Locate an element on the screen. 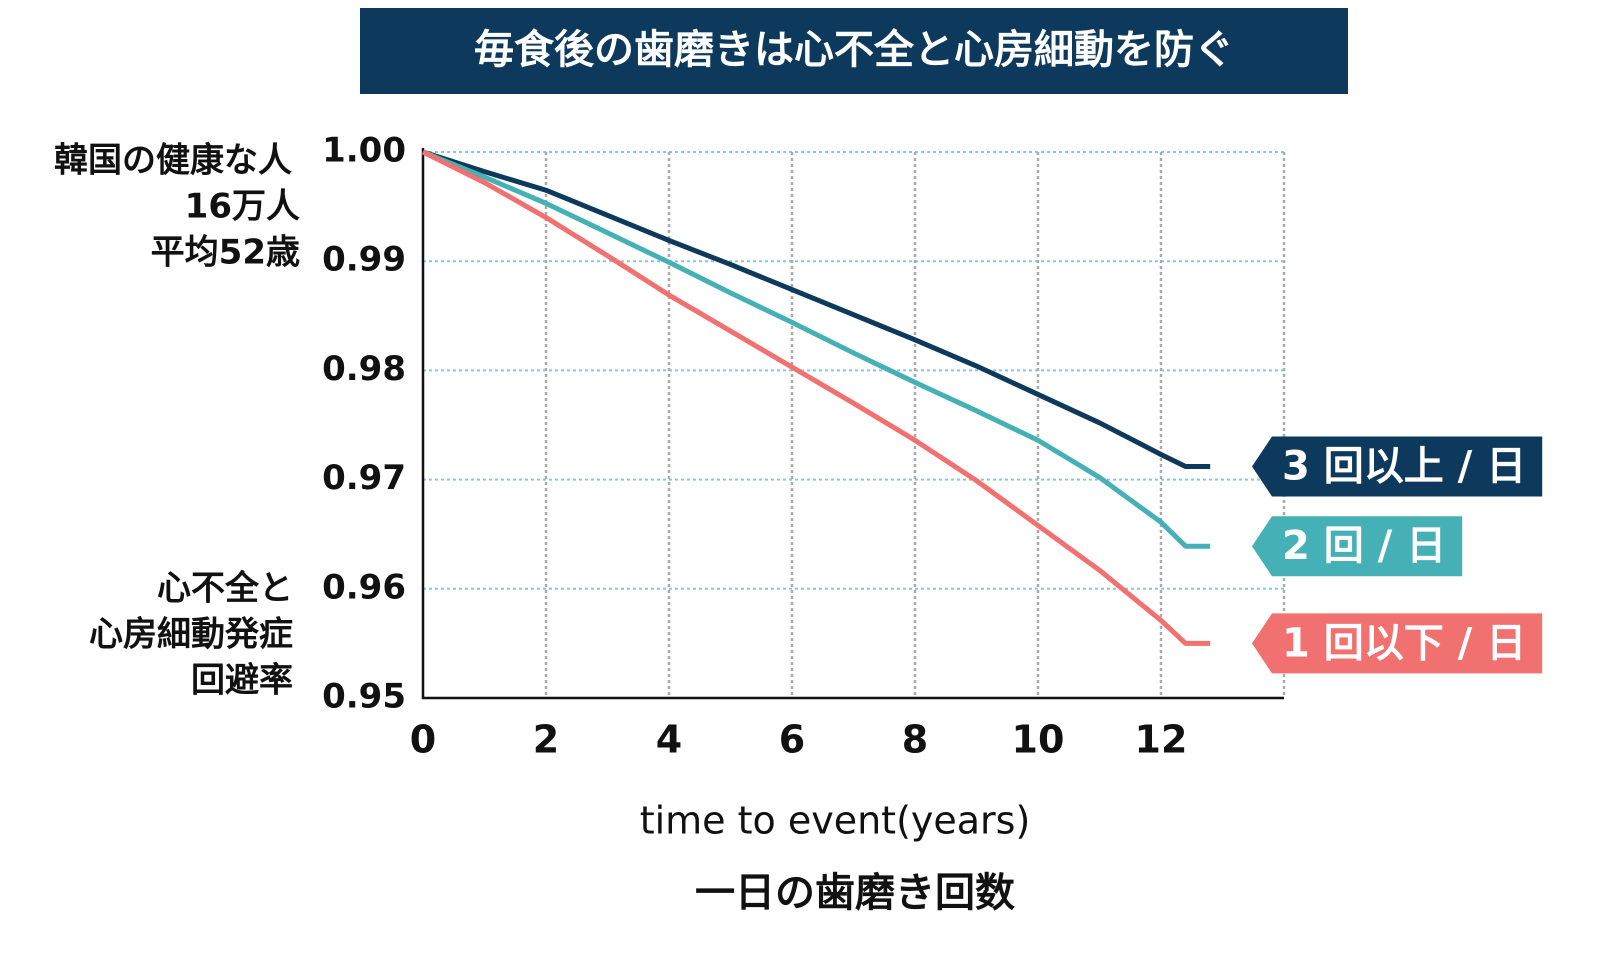 Image resolution: width=1622 pixels, height=958 pixels. y-axis-label: 回避率 is located at coordinates (242, 681).